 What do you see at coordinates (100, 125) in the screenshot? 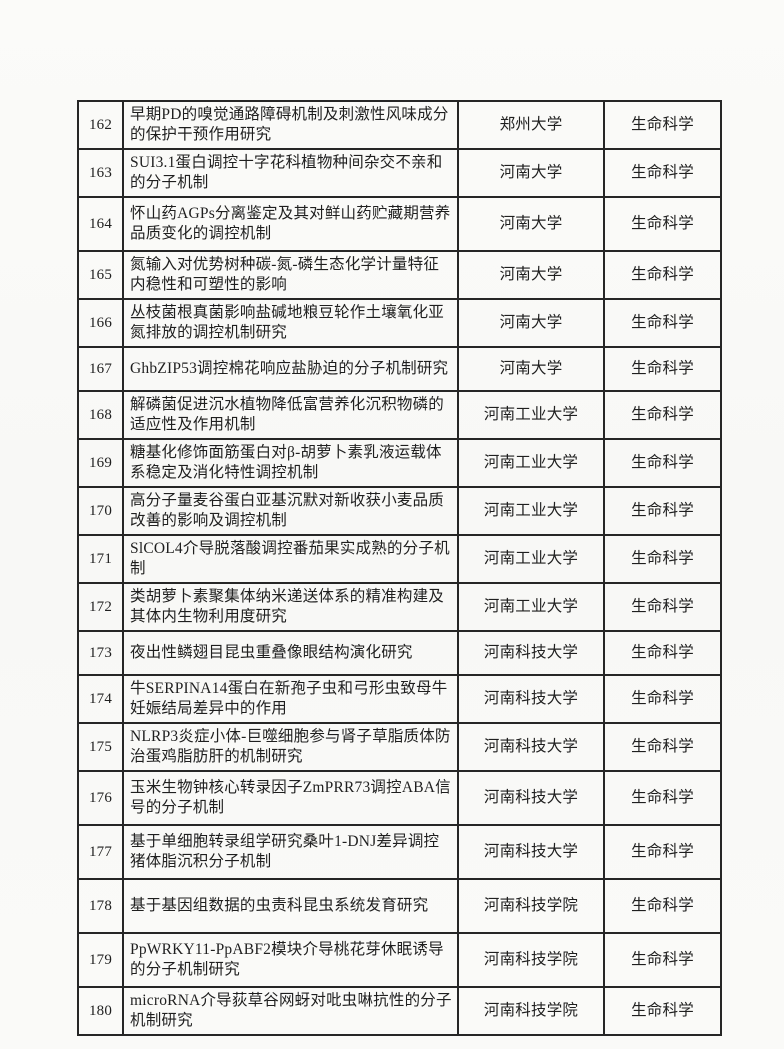
I see `row-number: 162` at bounding box center [100, 125].